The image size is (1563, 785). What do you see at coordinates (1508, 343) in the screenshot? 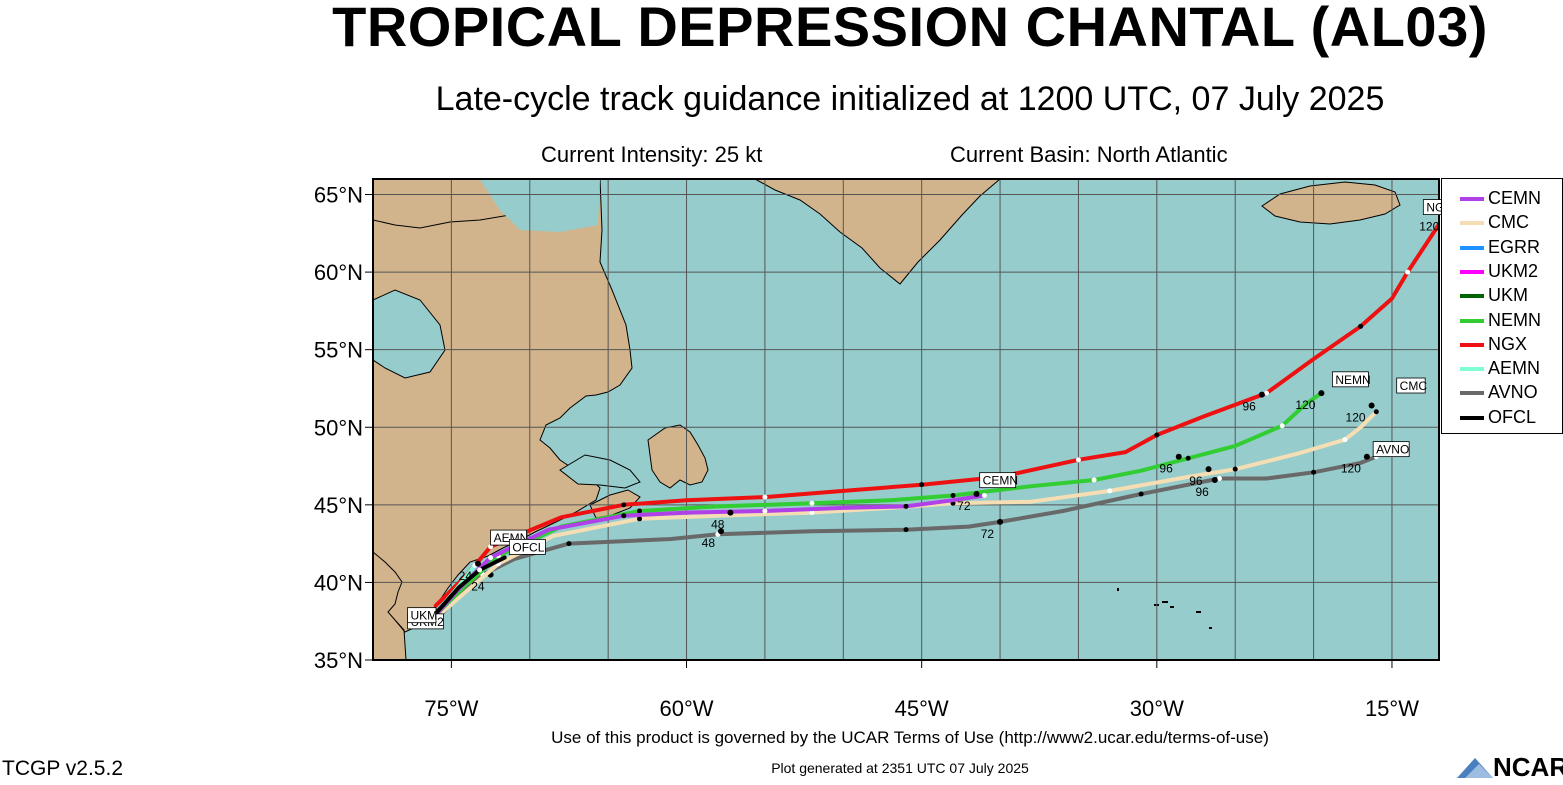
I see `legend-label: NGX` at bounding box center [1508, 343].